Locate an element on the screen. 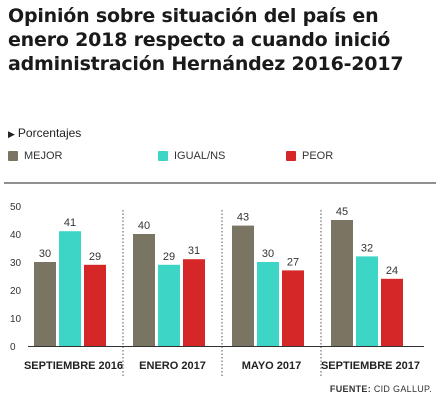 The width and height of the screenshot is (440, 400). category-label: ENERO 2017 is located at coordinates (172, 366).